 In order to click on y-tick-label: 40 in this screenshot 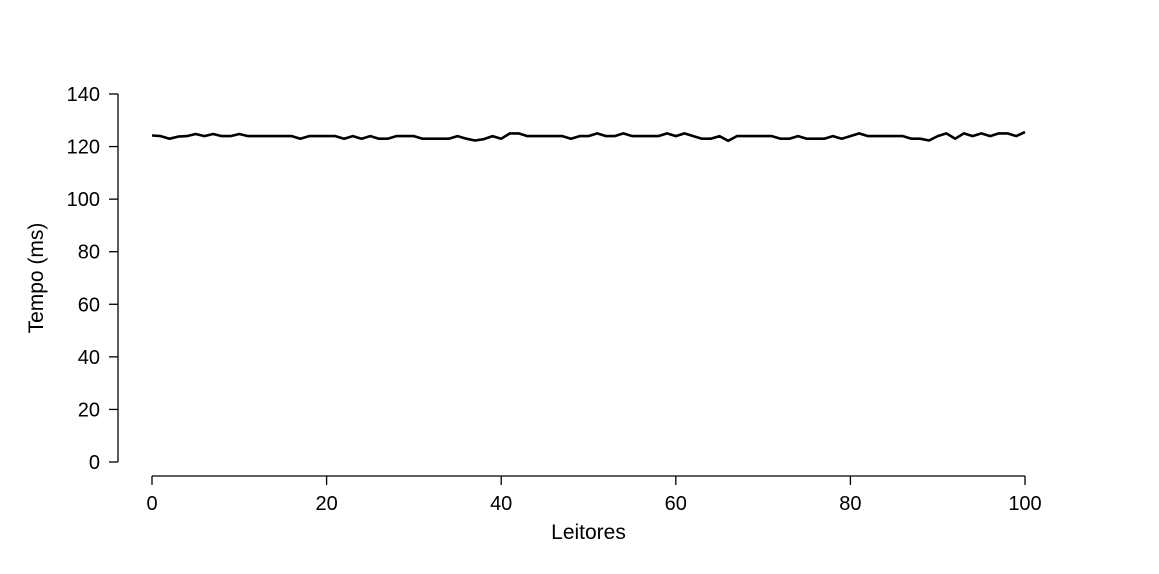, I will do `click(89, 358)`.